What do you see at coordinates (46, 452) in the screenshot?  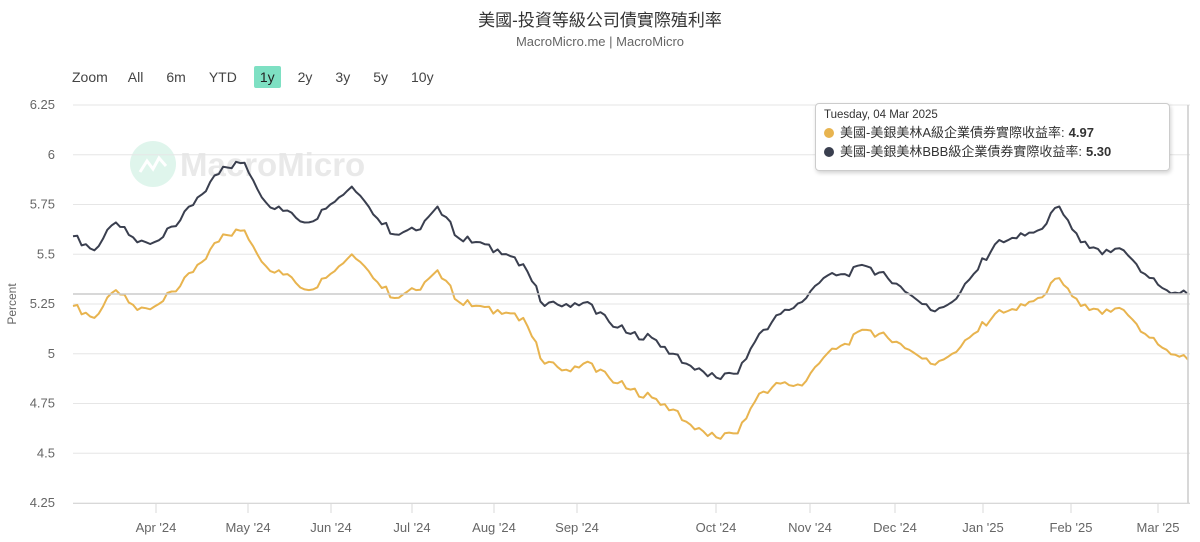 I see `y-tick-label: 4.5` at bounding box center [46, 452].